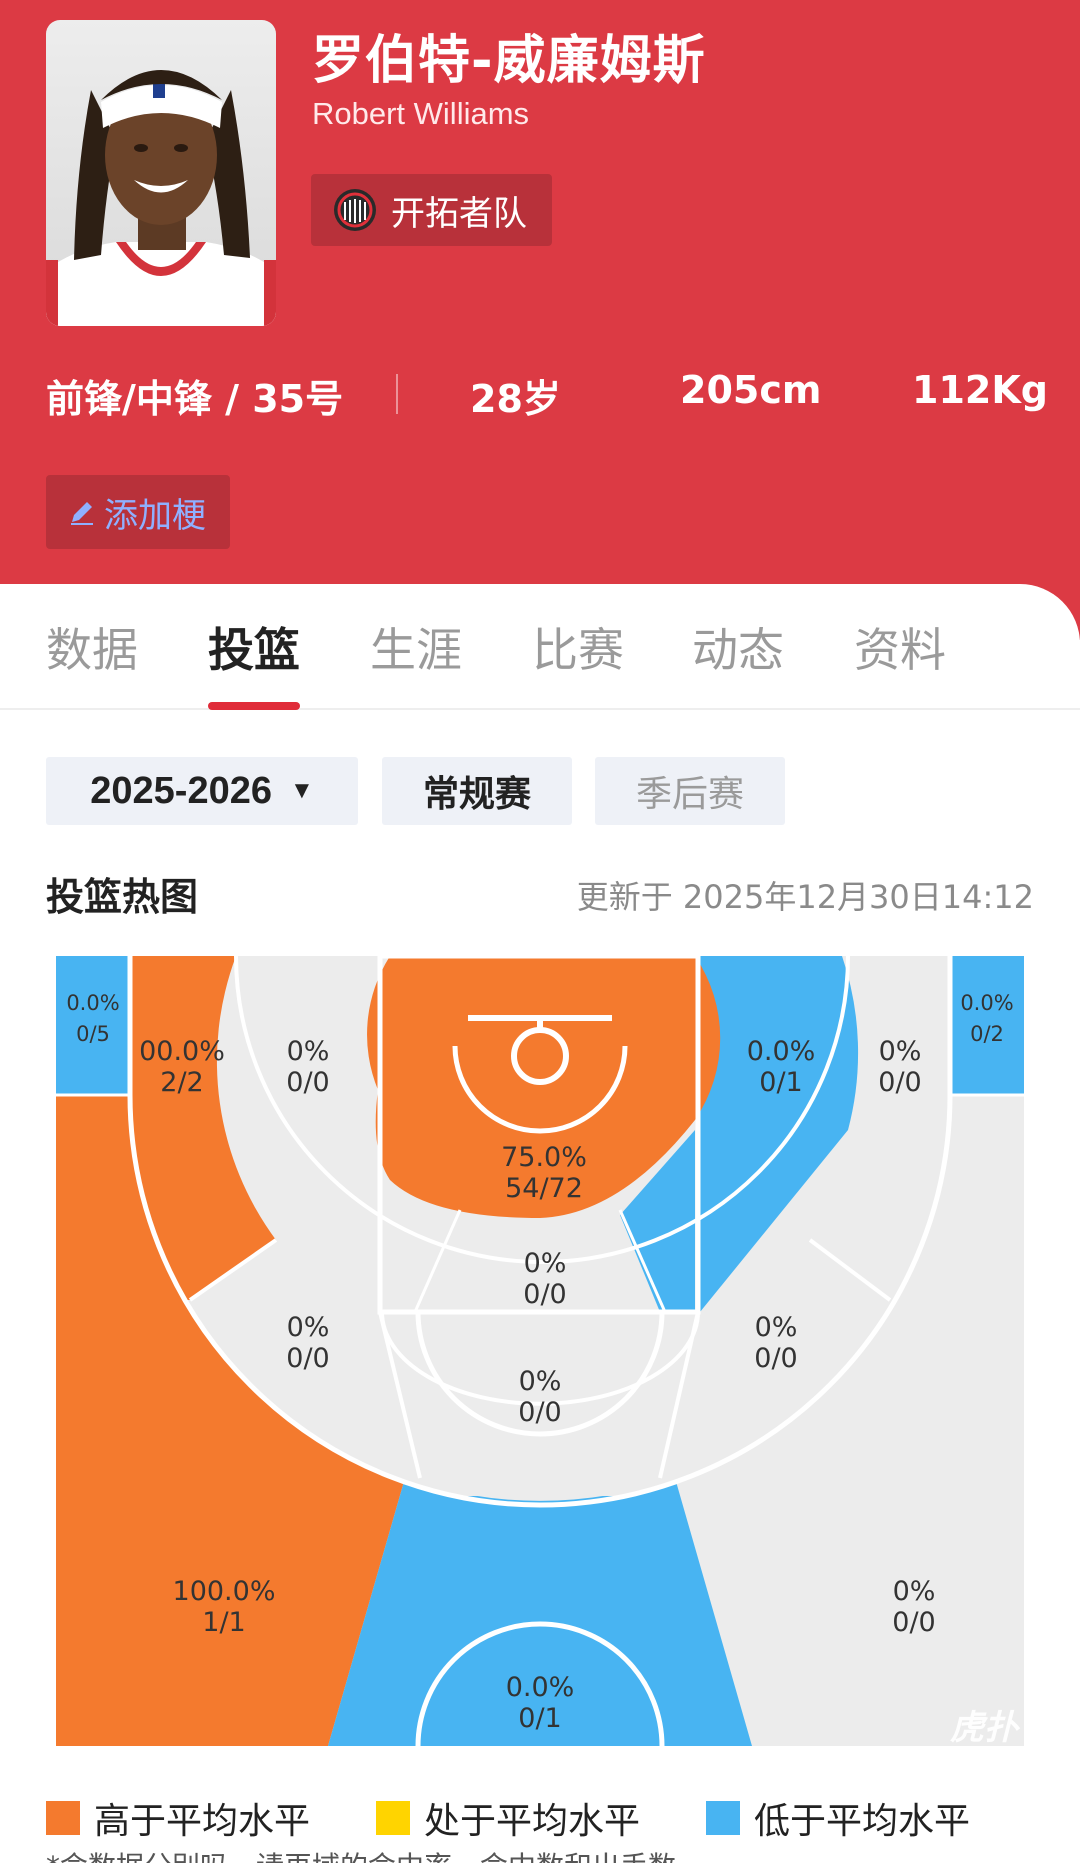  Describe the element at coordinates (805, 897) in the screenshot. I see `update-time: 更新于 2025年12月30日14:12` at that location.